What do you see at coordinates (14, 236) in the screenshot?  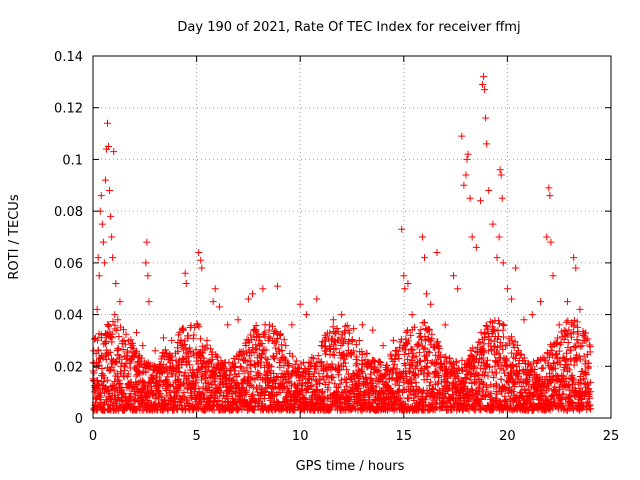 I see `y-axis-label: ROTI / TECUs` at bounding box center [14, 236].